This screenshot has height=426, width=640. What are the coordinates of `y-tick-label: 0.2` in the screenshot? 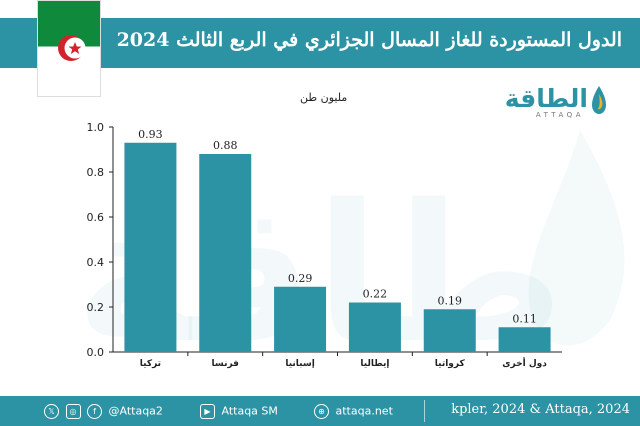 It's located at (96, 307).